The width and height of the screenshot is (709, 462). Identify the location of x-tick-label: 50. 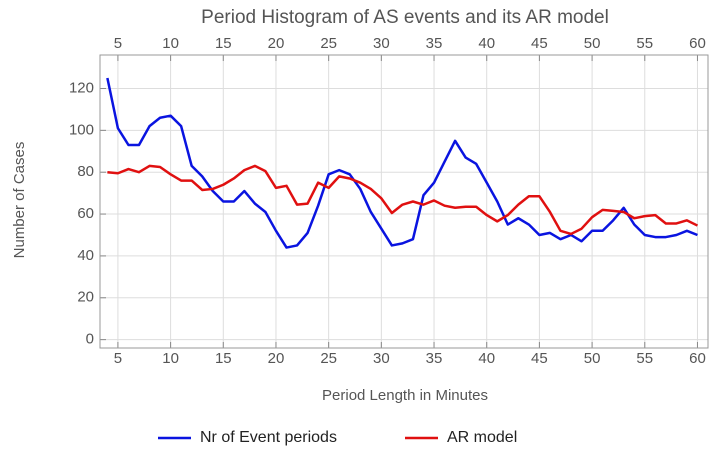
(592, 358).